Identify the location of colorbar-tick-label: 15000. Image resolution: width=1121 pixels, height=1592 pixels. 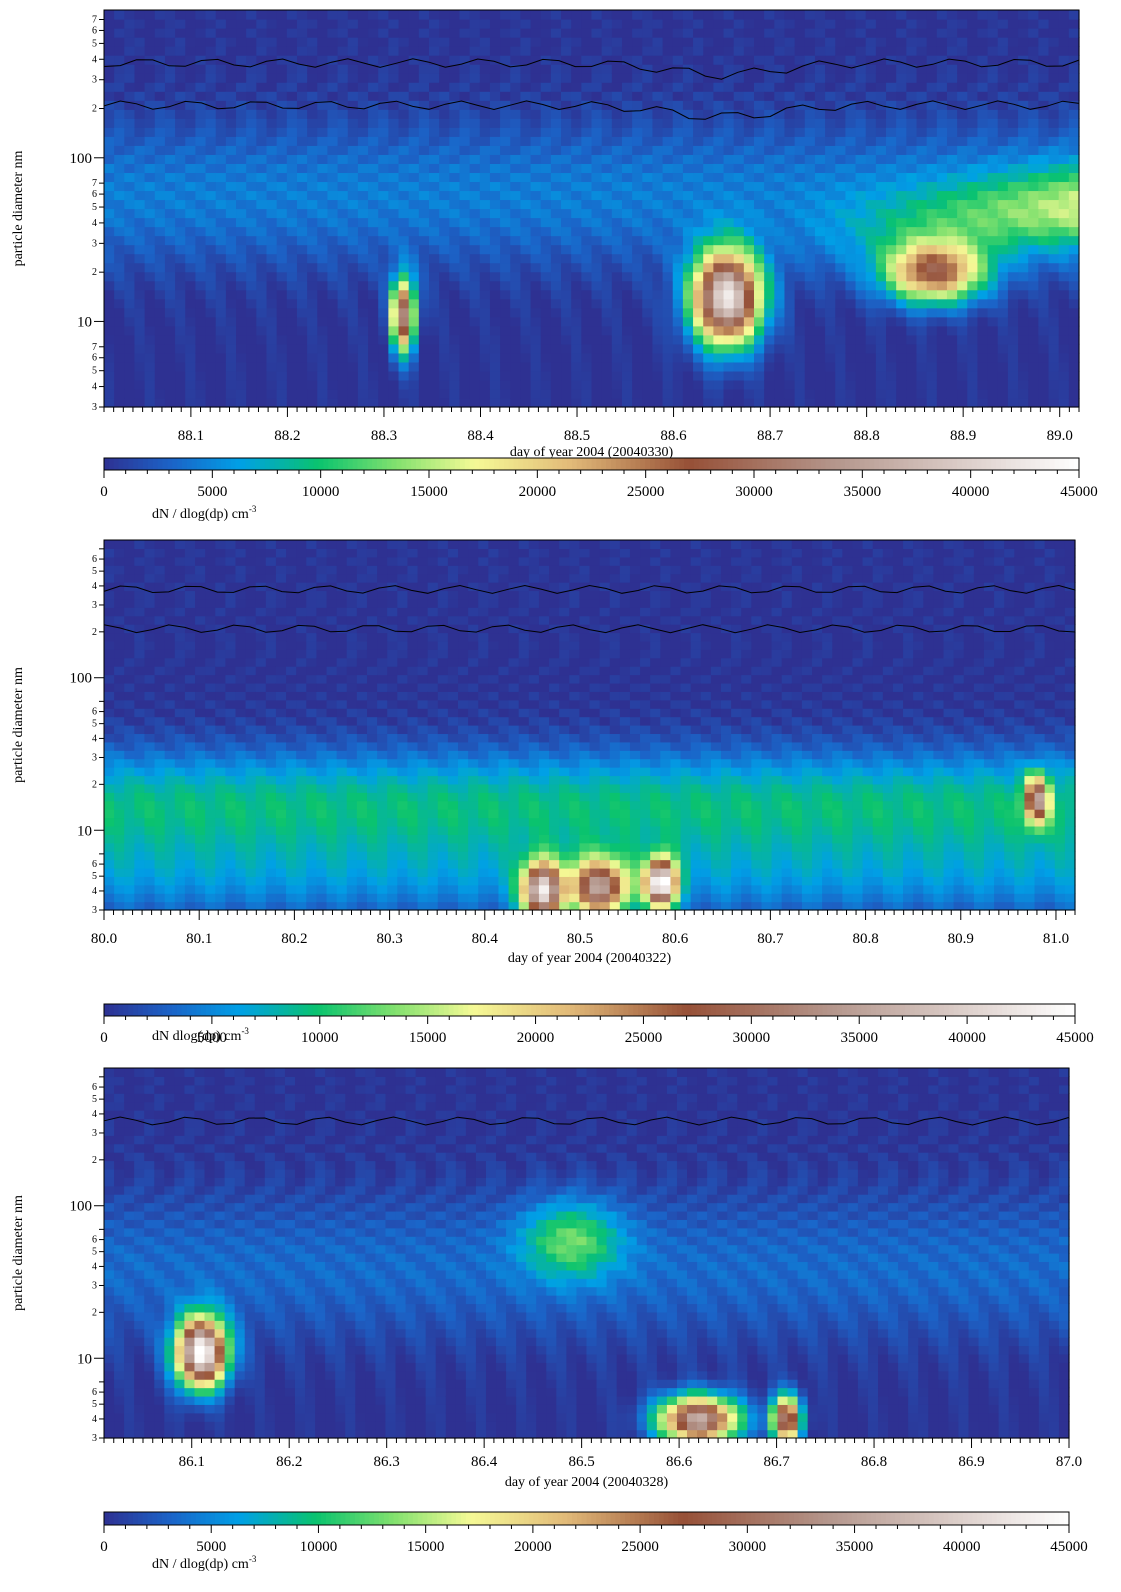
(429, 492).